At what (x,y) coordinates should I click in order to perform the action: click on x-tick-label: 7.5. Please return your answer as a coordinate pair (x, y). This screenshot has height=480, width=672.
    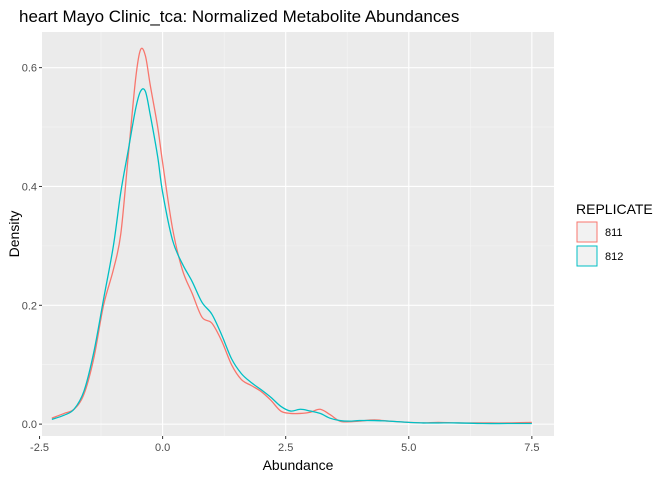
    Looking at the image, I should click on (531, 448).